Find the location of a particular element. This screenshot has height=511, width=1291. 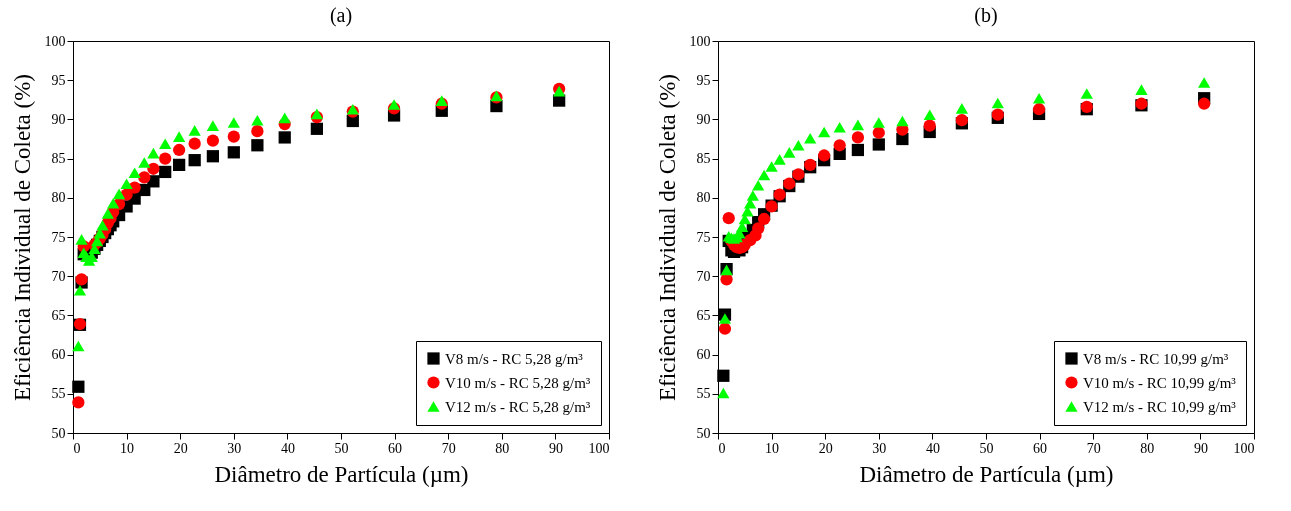

legend-label: V8 m/s - RC 5,28 g/m³ is located at coordinates (514, 358).